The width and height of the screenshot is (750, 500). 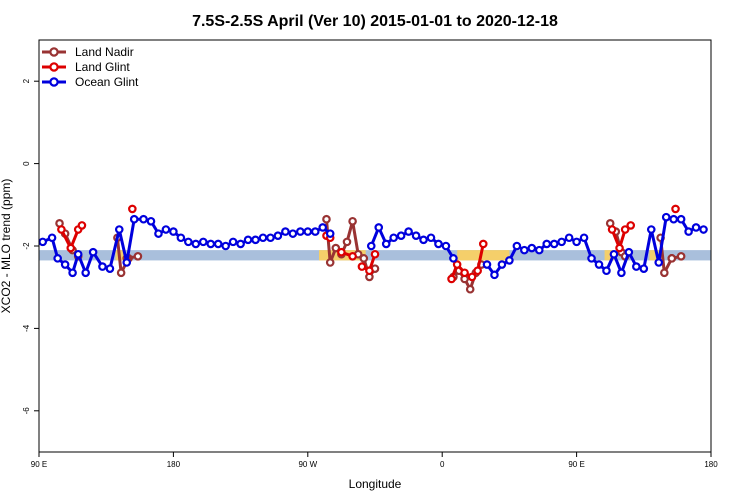 I want to click on series-ocean-glint, so click(x=373, y=246).